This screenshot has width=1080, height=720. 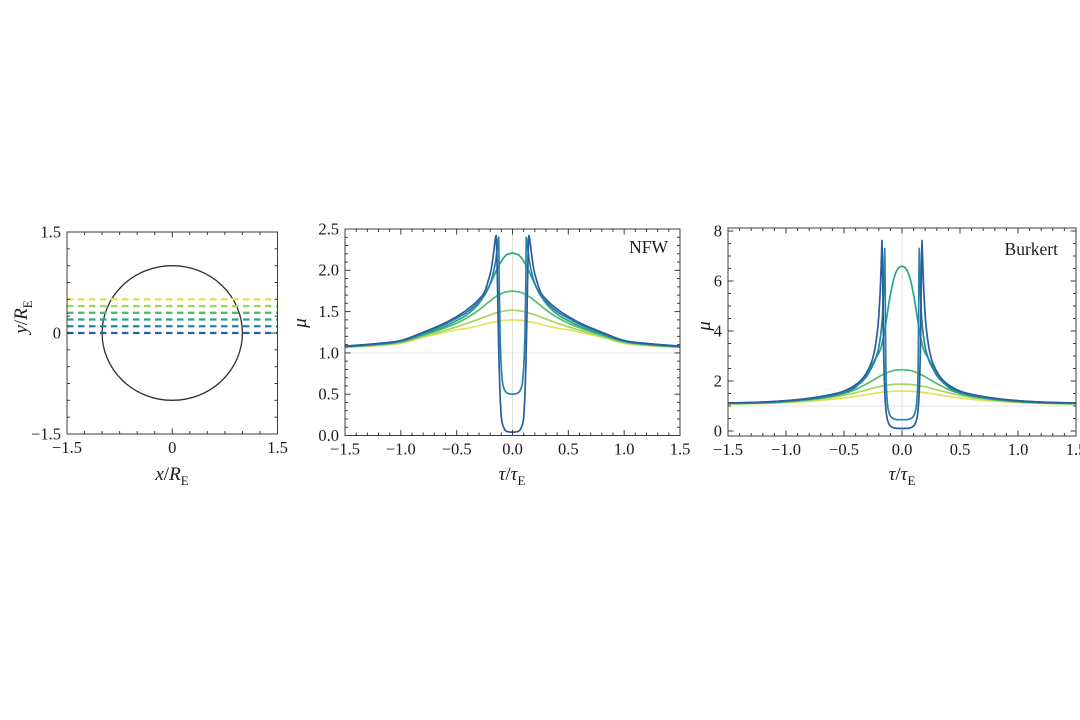 I want to click on y-tick-label: 1.0, so click(x=328, y=352).